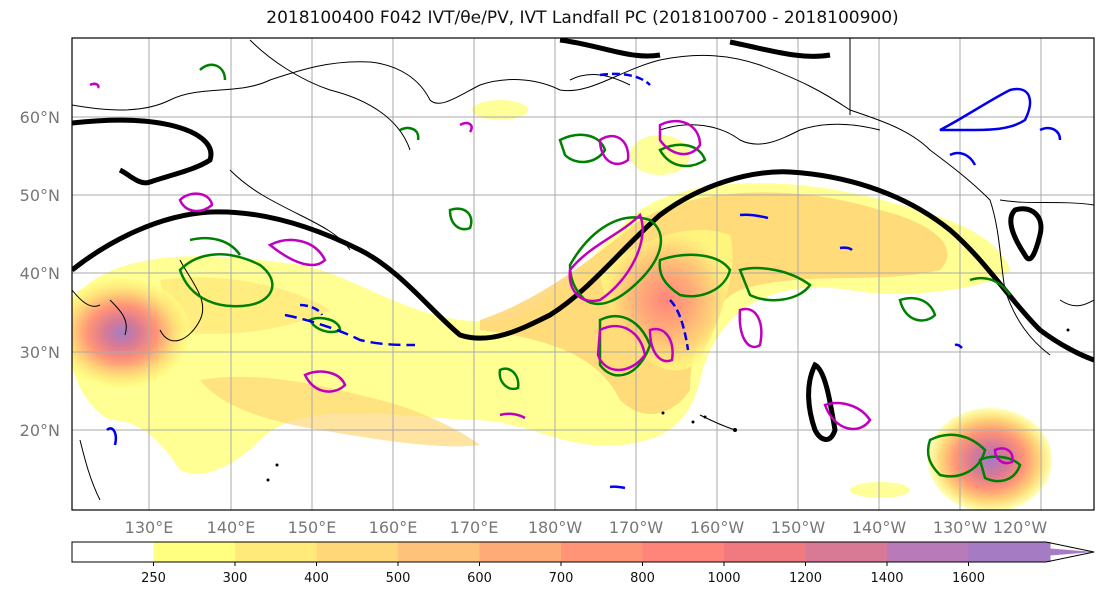 The height and width of the screenshot is (603, 1105). What do you see at coordinates (393, 527) in the screenshot?
I see `lon-label: 160°E` at bounding box center [393, 527].